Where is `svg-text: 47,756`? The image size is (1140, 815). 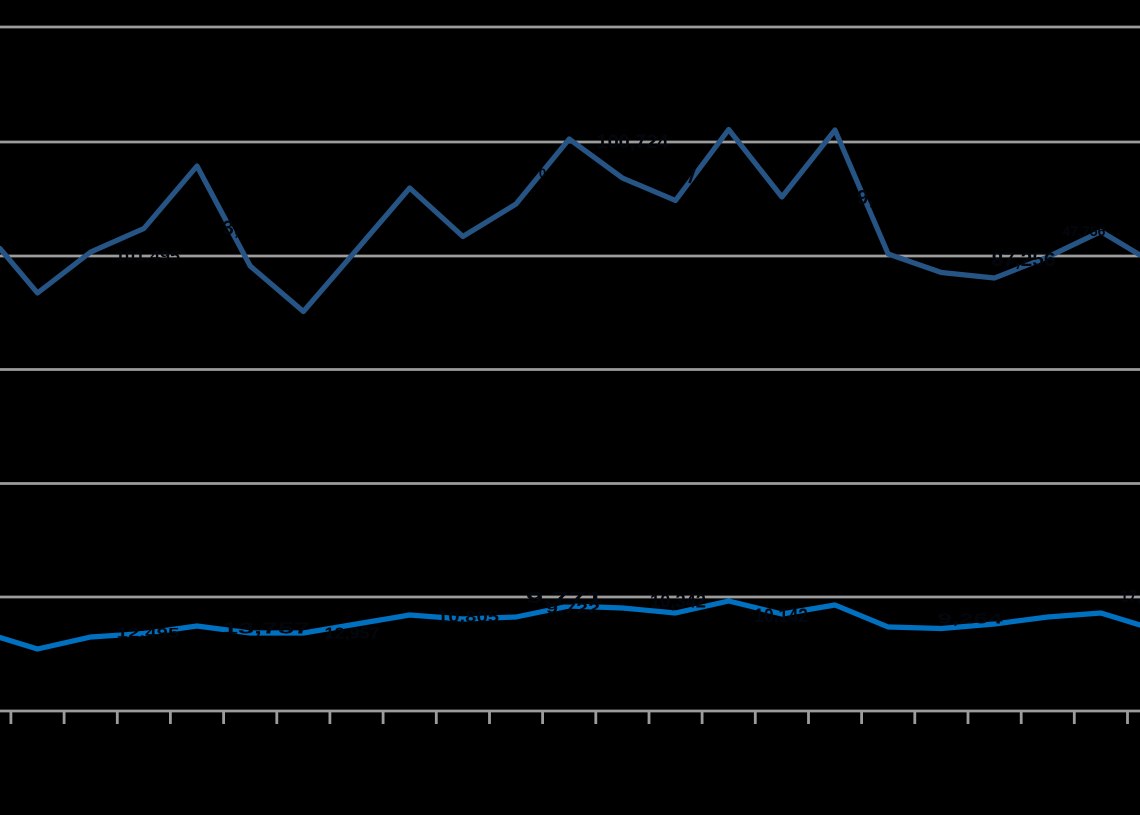
svg-text: 47,756 is located at coordinates (1084, 231).